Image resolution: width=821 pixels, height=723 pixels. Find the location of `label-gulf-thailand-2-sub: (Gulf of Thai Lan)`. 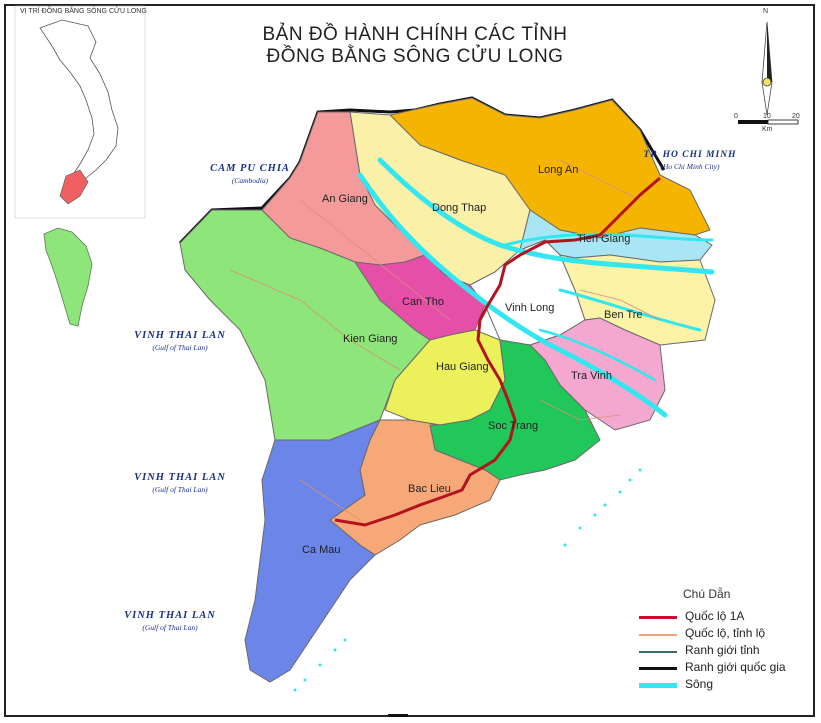

label-gulf-thailand-2-sub: (Gulf of Thai Lan) is located at coordinates (180, 489).